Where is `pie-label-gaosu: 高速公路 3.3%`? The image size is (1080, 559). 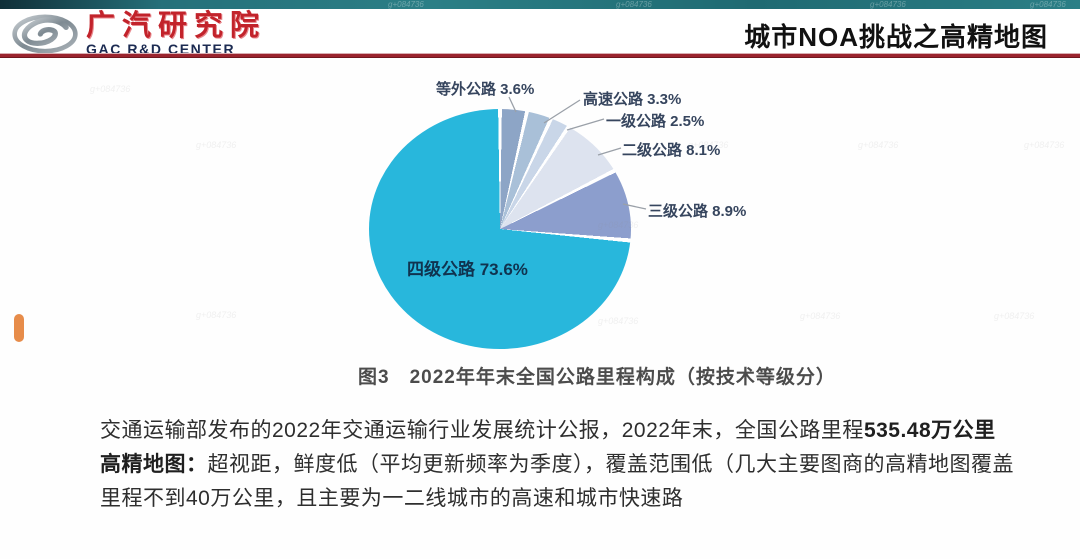 pie-label-gaosu: 高速公路 3.3% is located at coordinates (632, 99).